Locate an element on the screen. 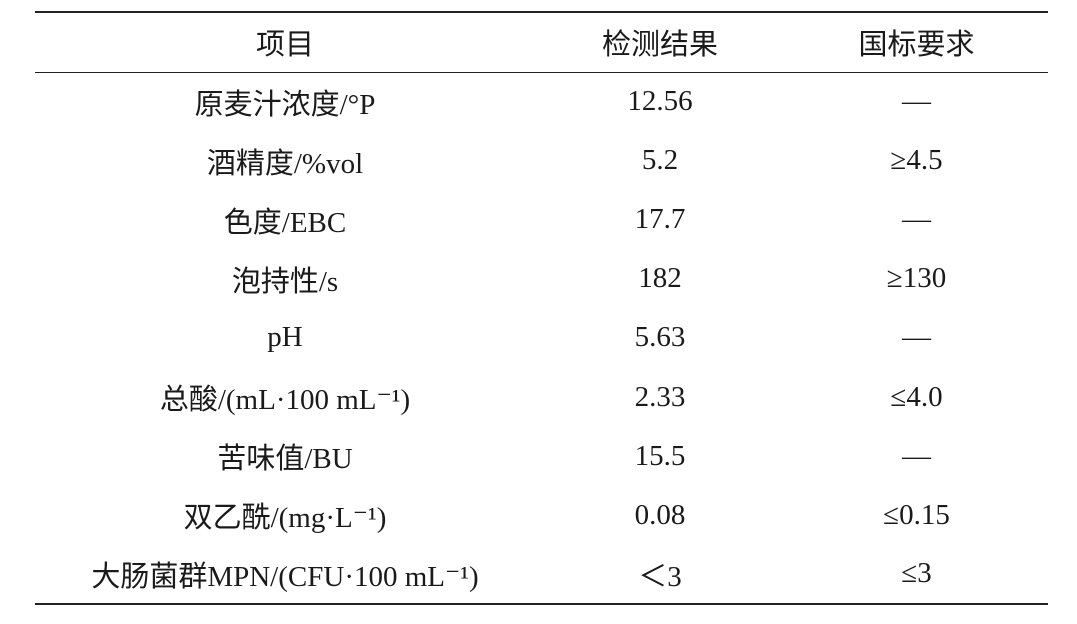 This screenshot has width=1077, height=624. table-cell: 原麦汁浓度/°P is located at coordinates (285, 104).